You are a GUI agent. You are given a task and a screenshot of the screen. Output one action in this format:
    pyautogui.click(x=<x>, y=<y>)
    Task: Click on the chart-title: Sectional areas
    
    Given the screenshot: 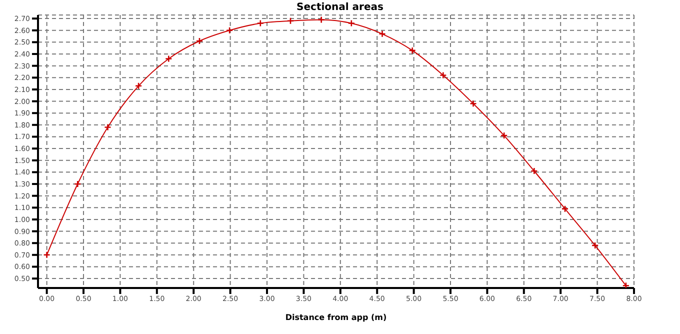 What is the action you would take?
    pyautogui.click(x=340, y=7)
    